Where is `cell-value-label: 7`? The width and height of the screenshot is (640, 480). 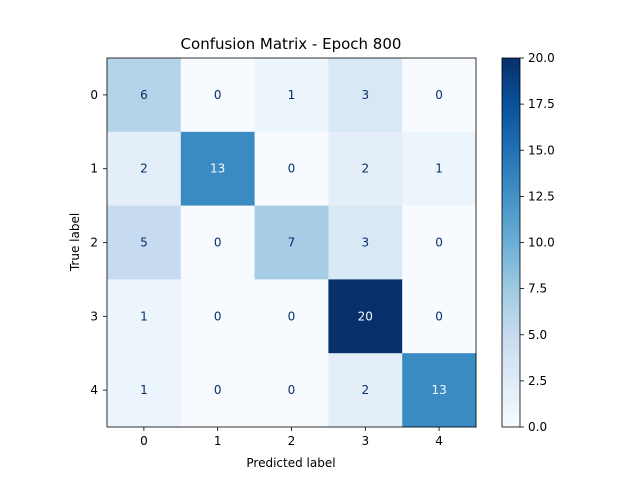
cell-value-label: 7 is located at coordinates (292, 243).